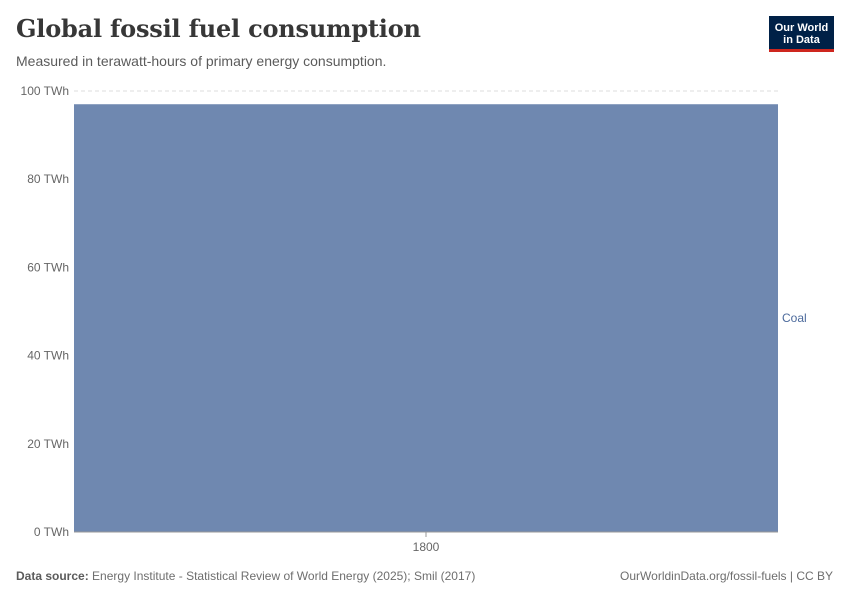 The height and width of the screenshot is (600, 850). Describe the element at coordinates (45, 311) in the screenshot. I see `y-tick-labels: 0 TWh 20 TWh 40 TWh 60 TWh 80 TWh 100 TWh` at that location.